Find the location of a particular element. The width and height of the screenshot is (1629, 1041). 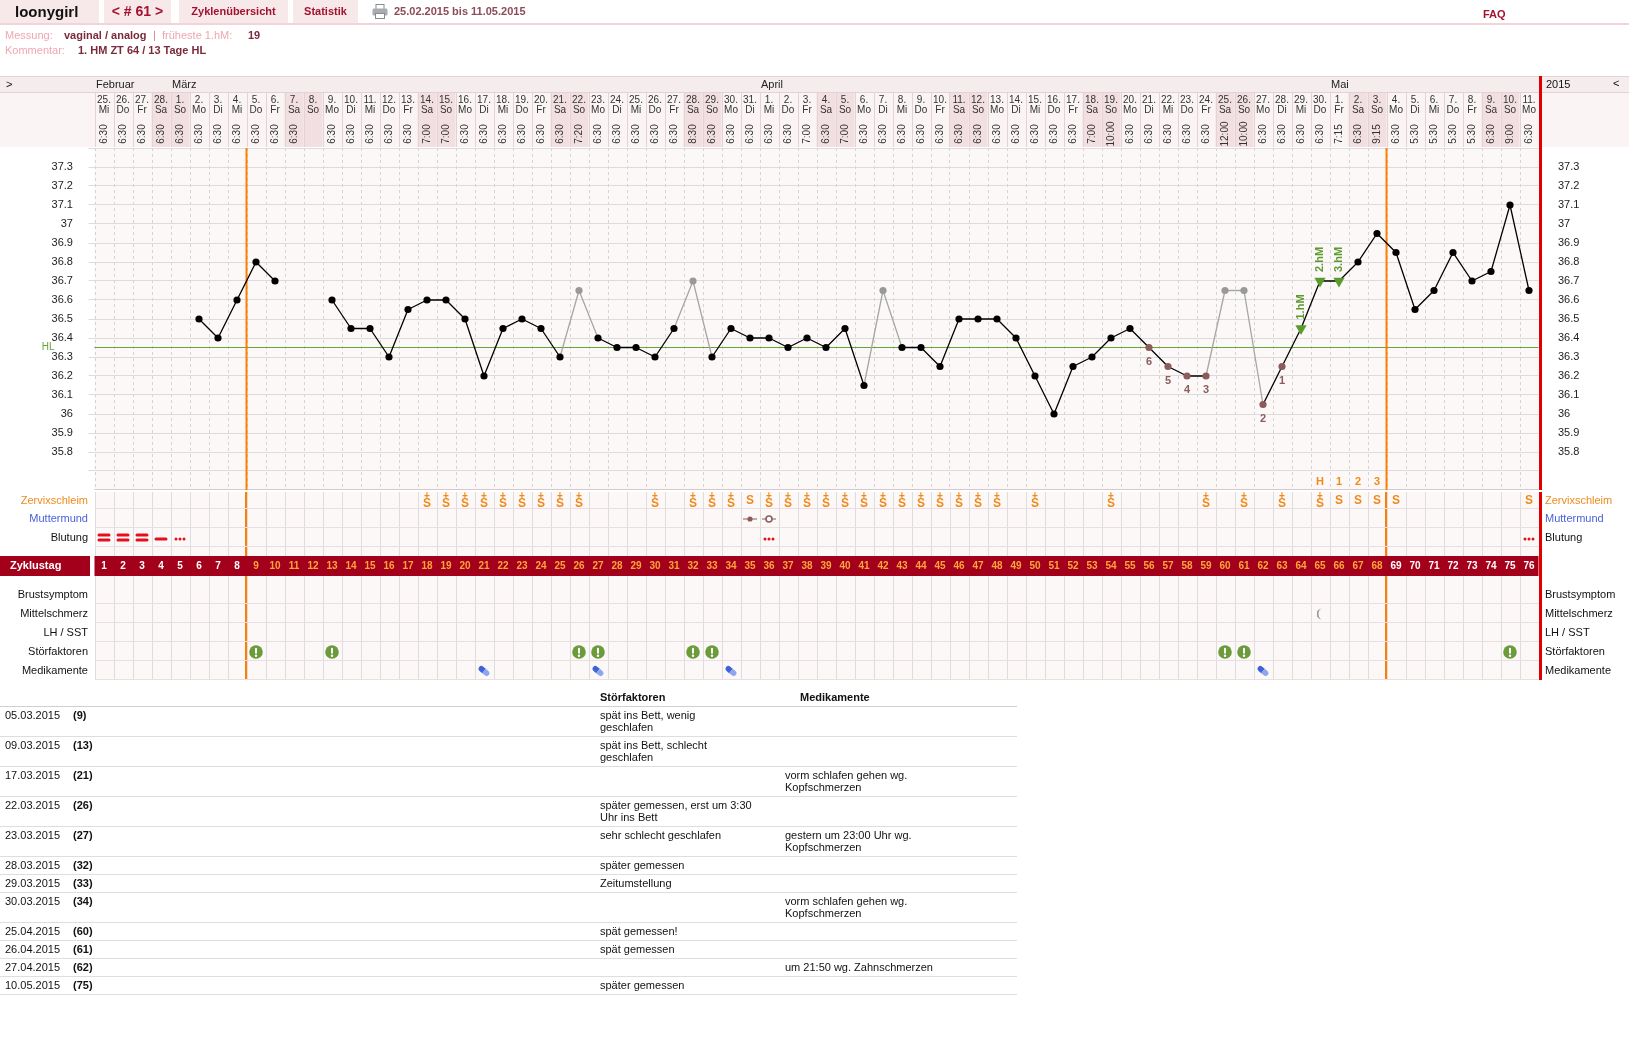

x-tick-label: 71 is located at coordinates (1434, 565).